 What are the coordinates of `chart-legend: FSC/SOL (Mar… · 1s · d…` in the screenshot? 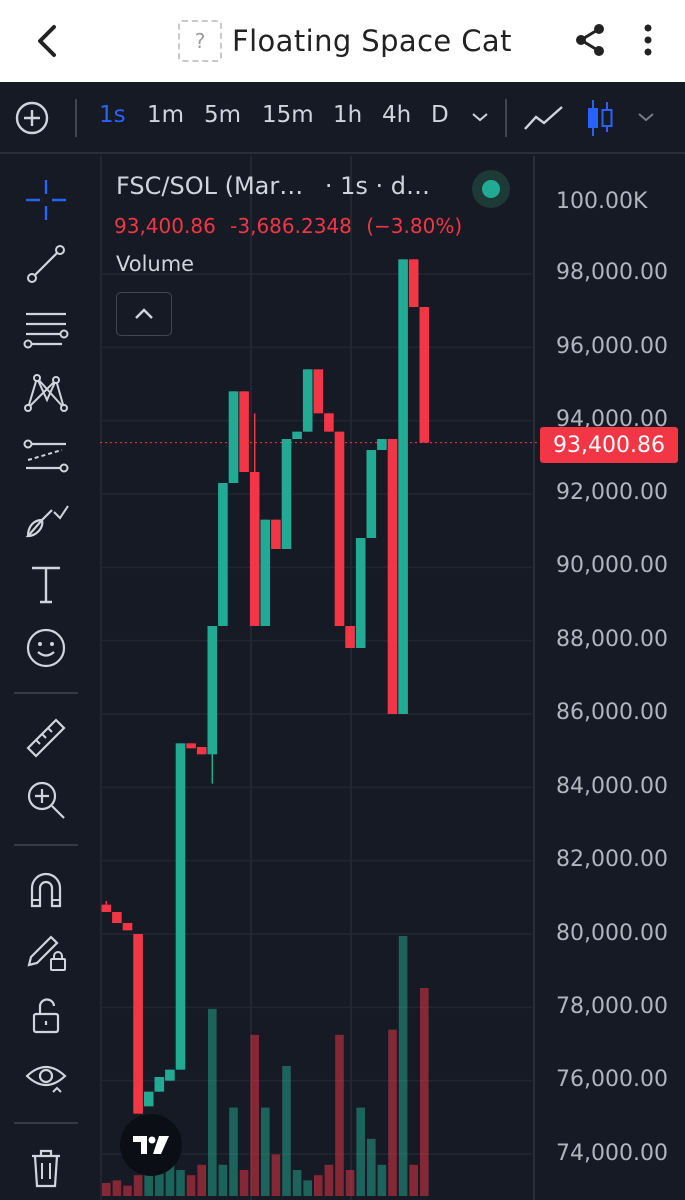 It's located at (273, 186).